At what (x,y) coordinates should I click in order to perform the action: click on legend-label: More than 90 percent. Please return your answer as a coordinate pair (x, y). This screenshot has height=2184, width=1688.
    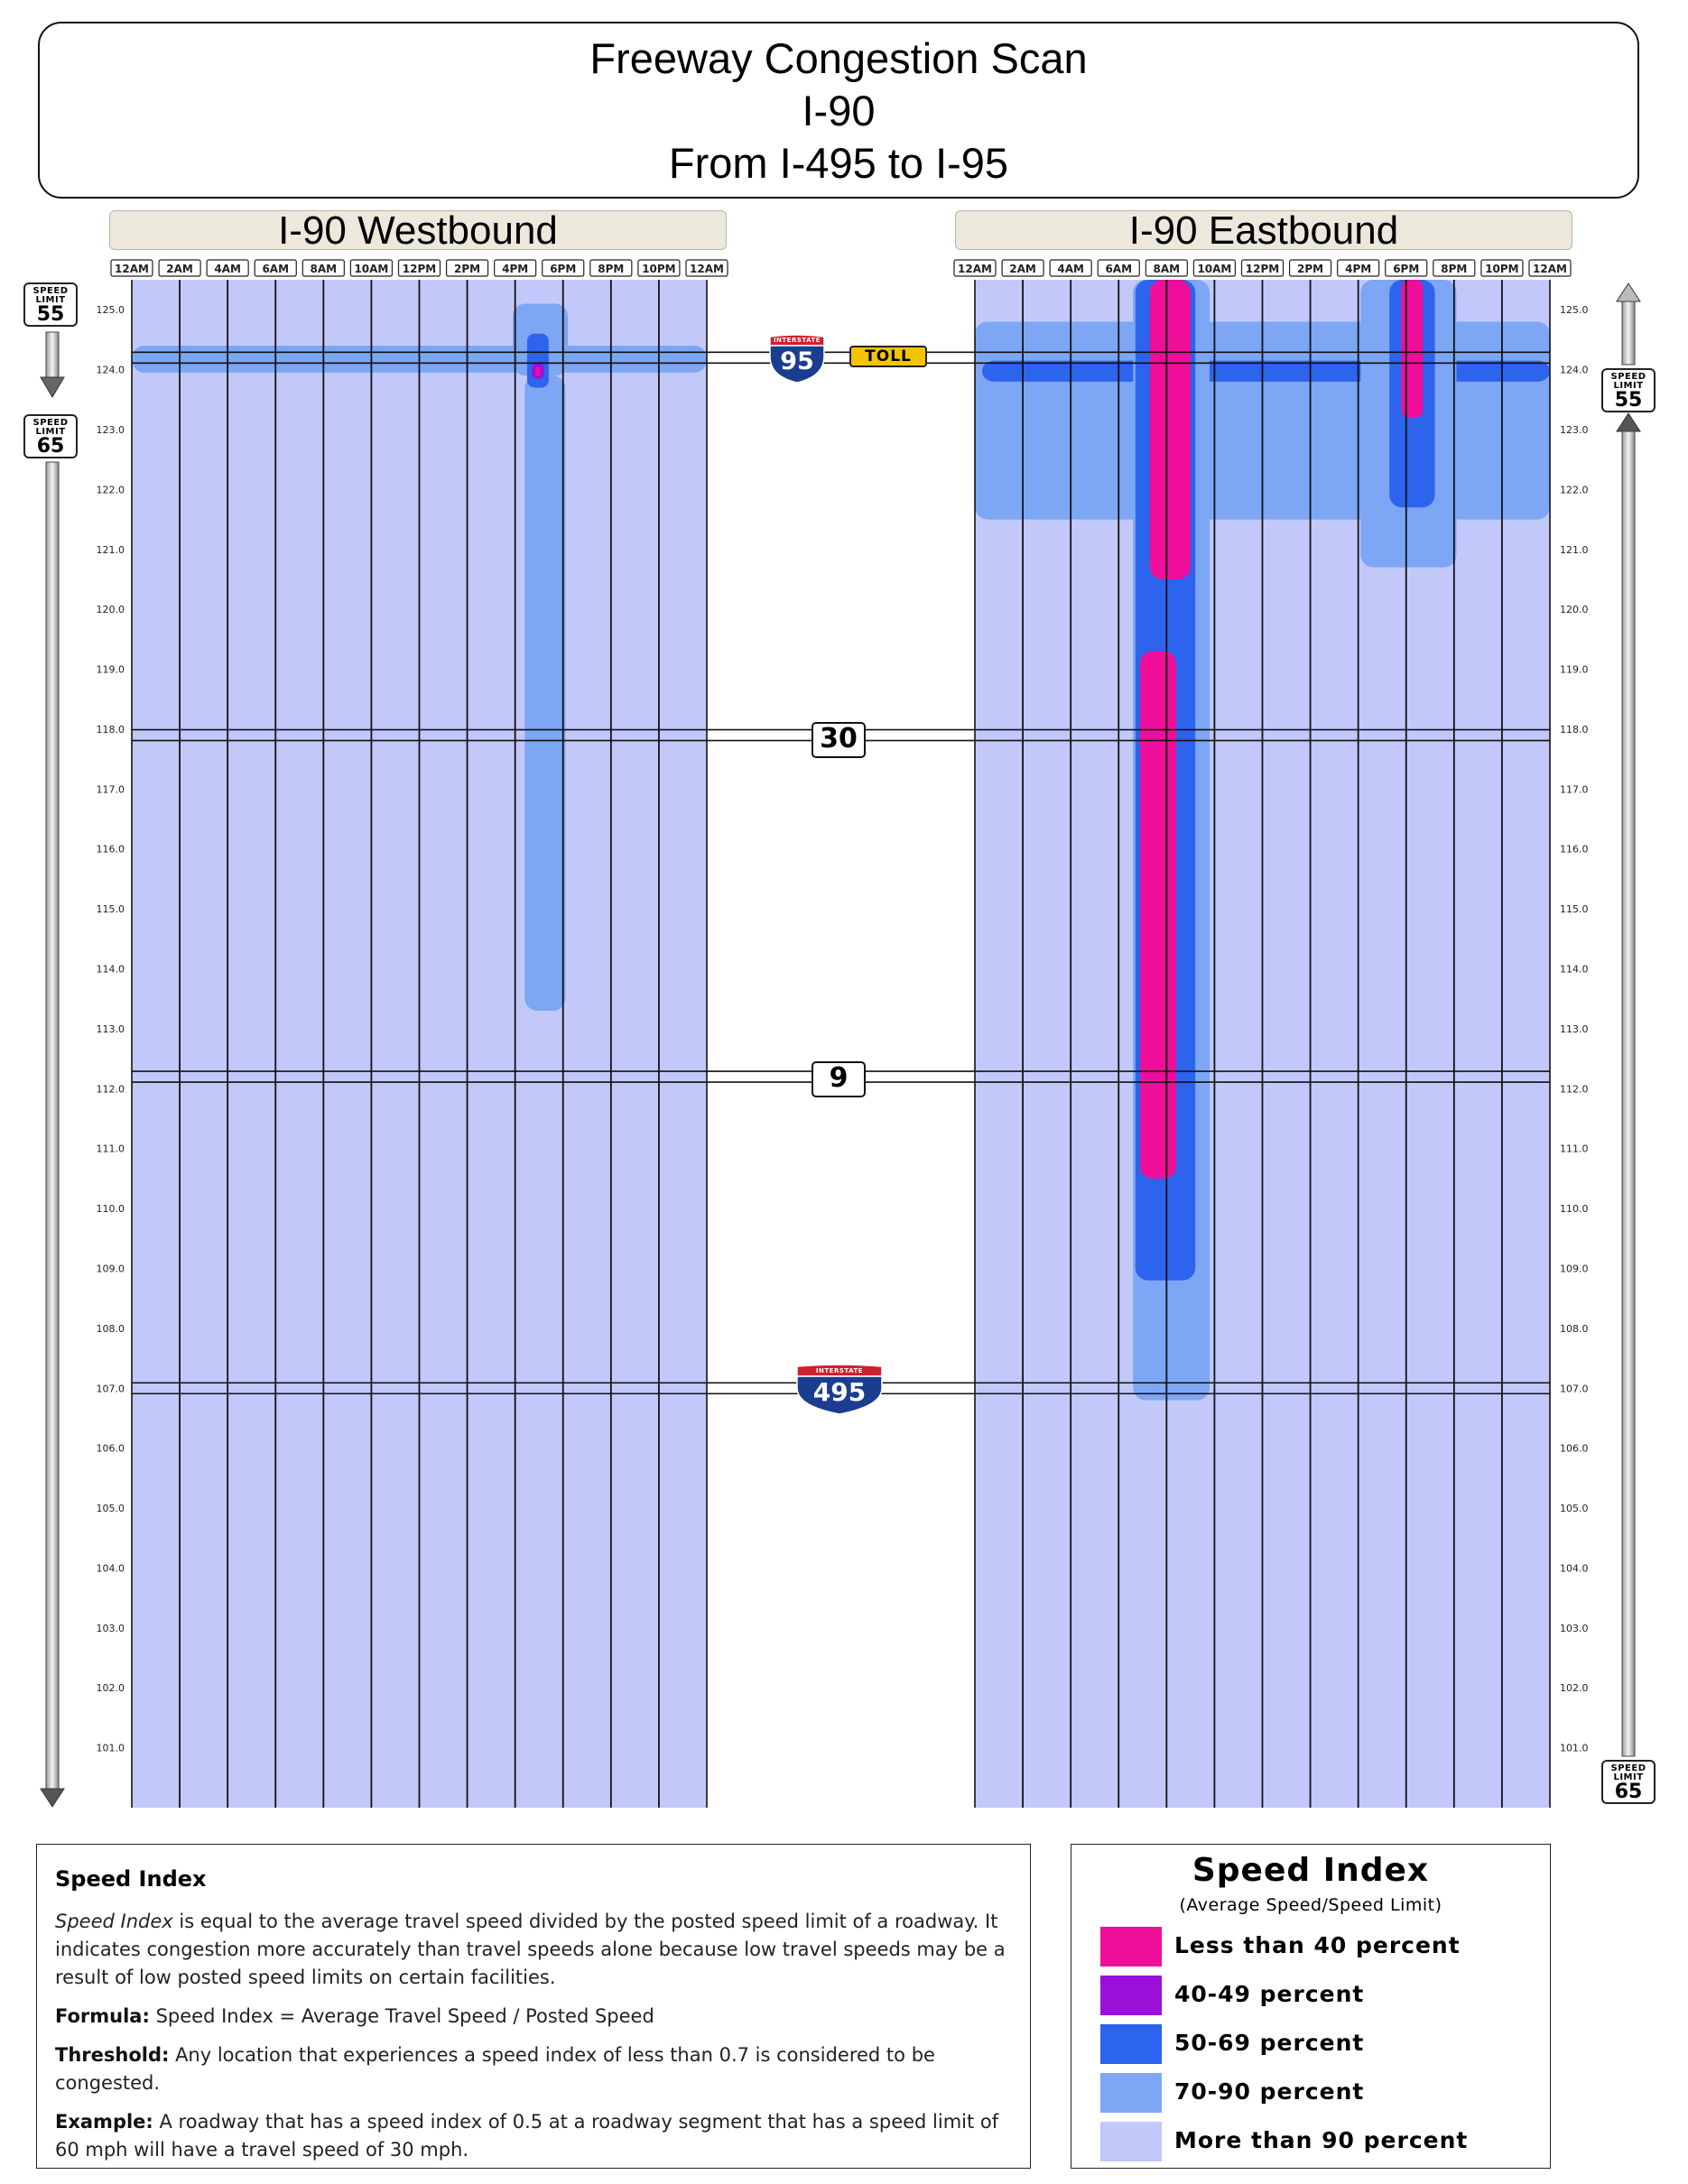
    Looking at the image, I should click on (1322, 2140).